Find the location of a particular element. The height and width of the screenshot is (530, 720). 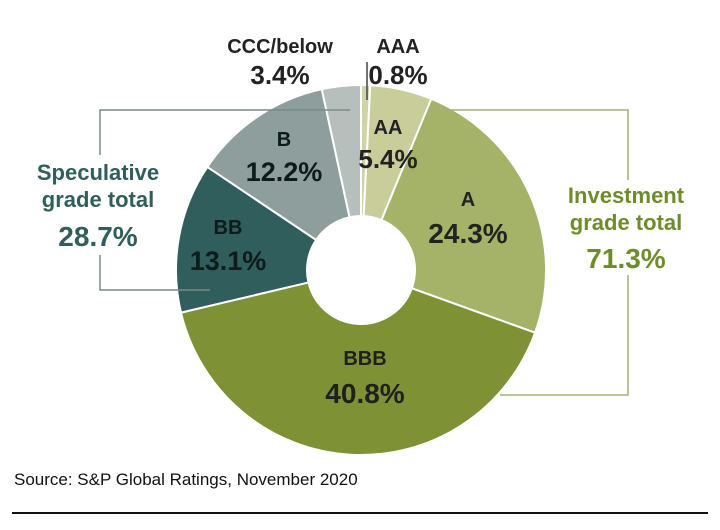

investment-bracket-bottom is located at coordinates (564, 335).